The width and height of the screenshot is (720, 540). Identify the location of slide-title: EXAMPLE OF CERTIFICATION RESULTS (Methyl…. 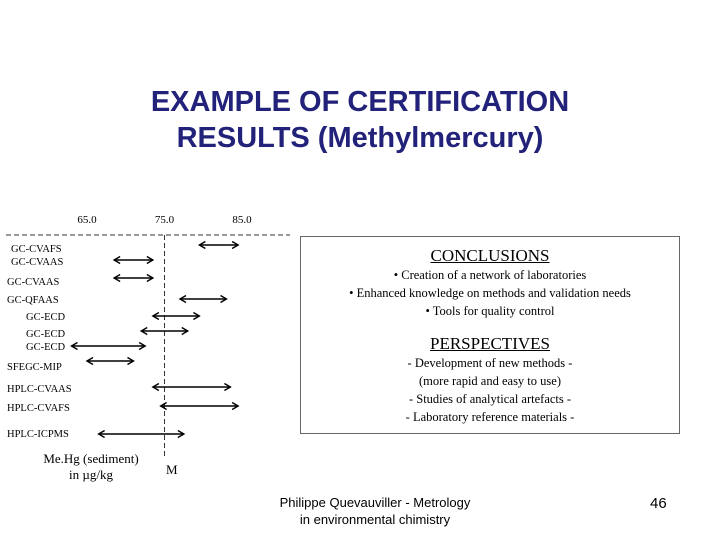
(360, 120).